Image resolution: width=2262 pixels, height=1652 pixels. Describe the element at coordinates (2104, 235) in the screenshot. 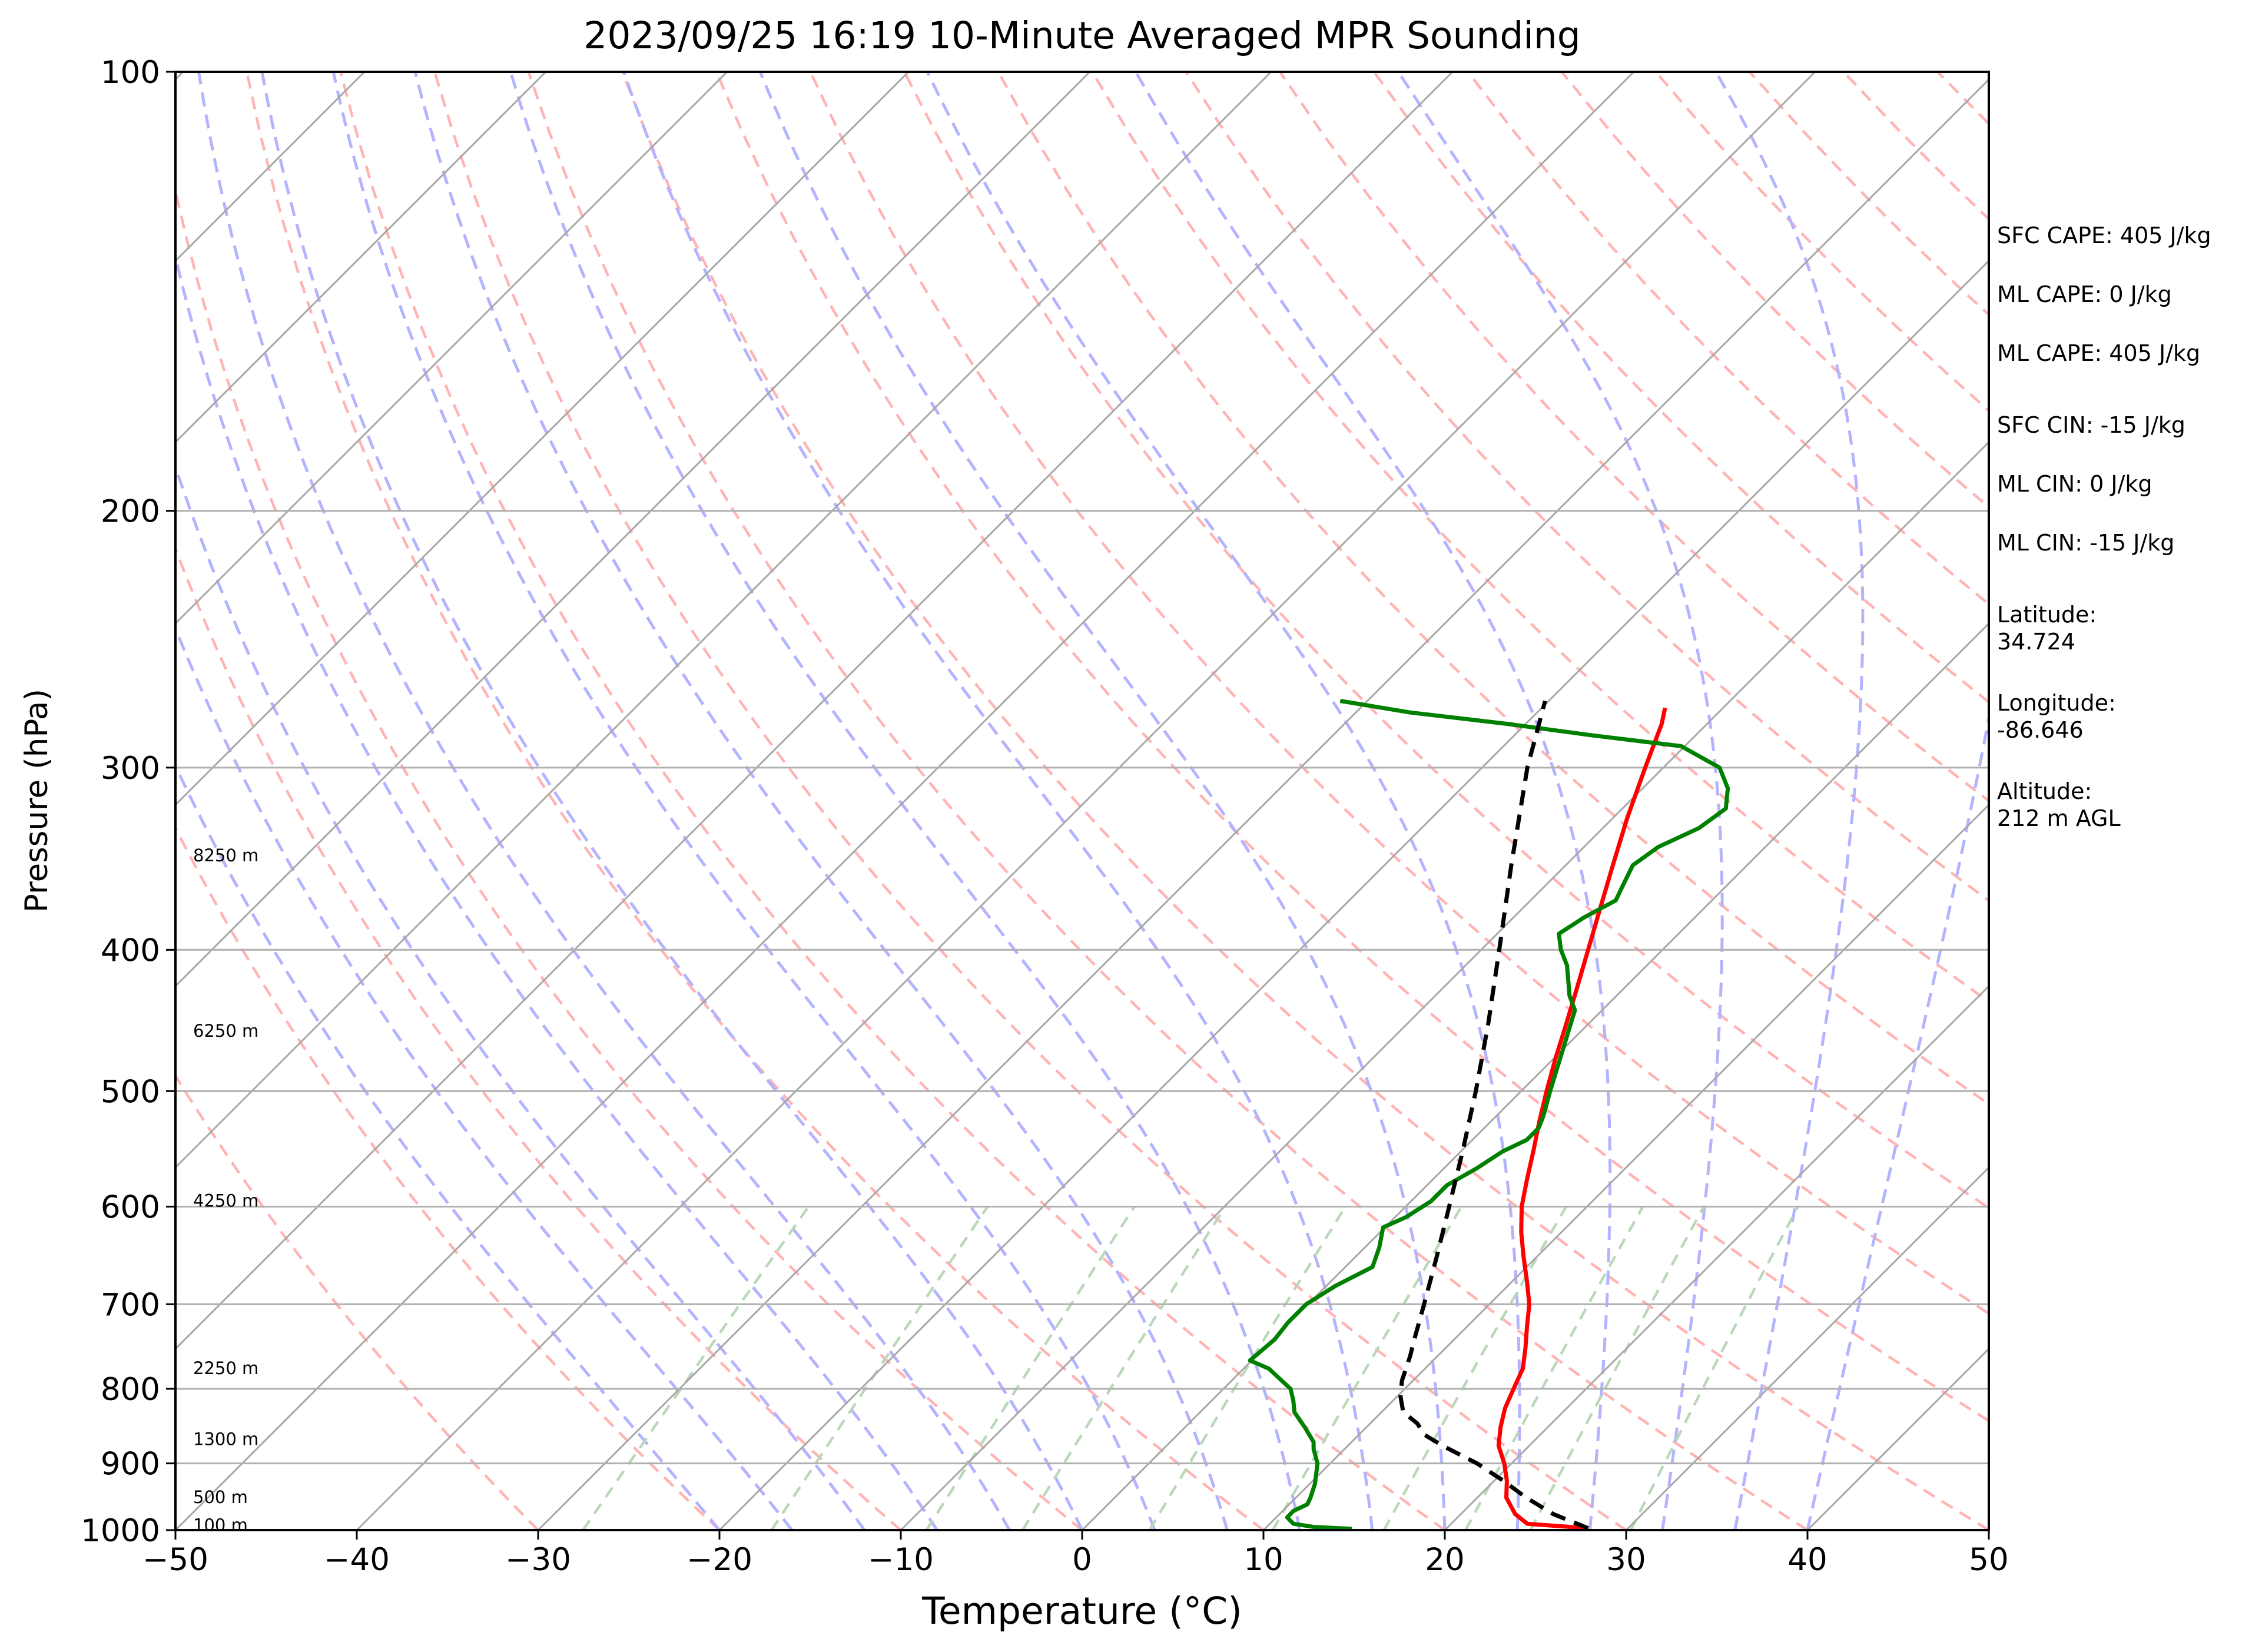

I see `sfc-cape-text: SFC CAPE: 405 J/kg` at that location.